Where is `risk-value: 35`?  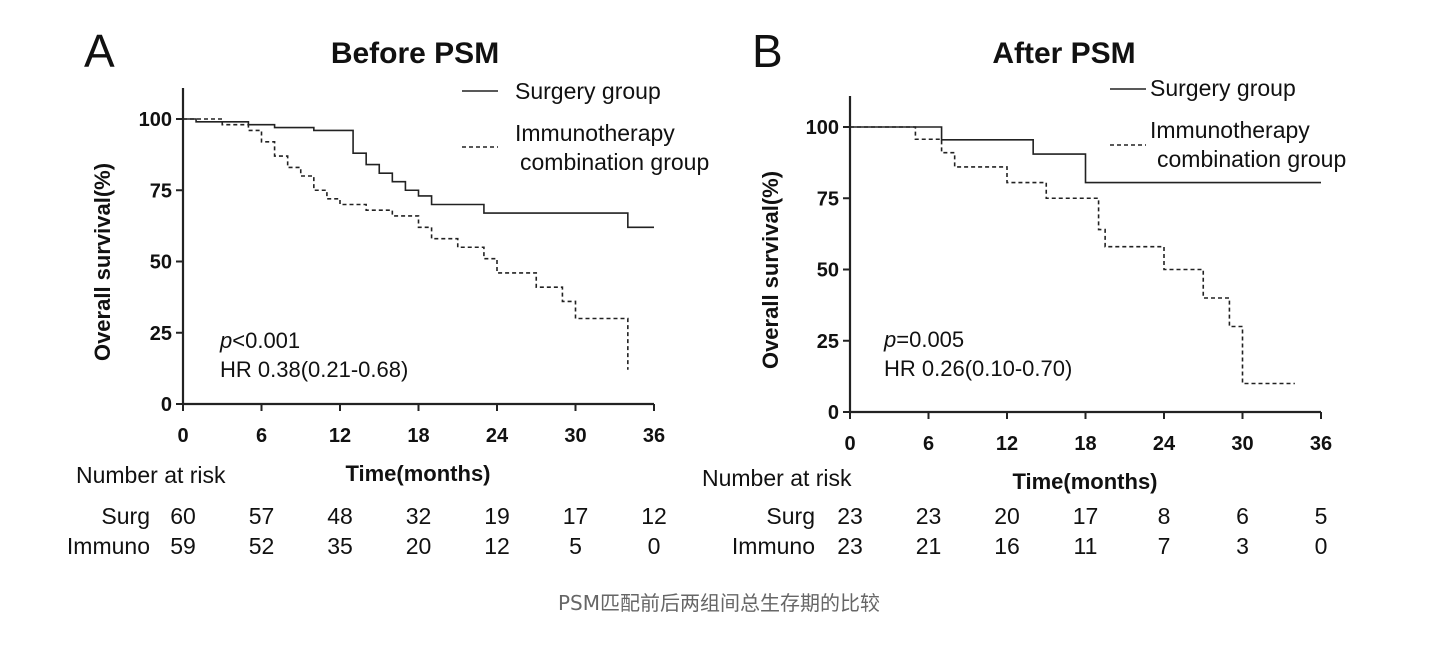 risk-value: 35 is located at coordinates (340, 546).